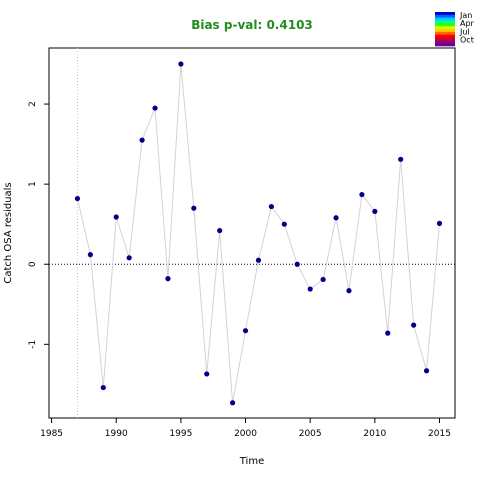 The width and height of the screenshot is (480, 480). I want to click on y-axis: -1 0 1 2, so click(38, 225).